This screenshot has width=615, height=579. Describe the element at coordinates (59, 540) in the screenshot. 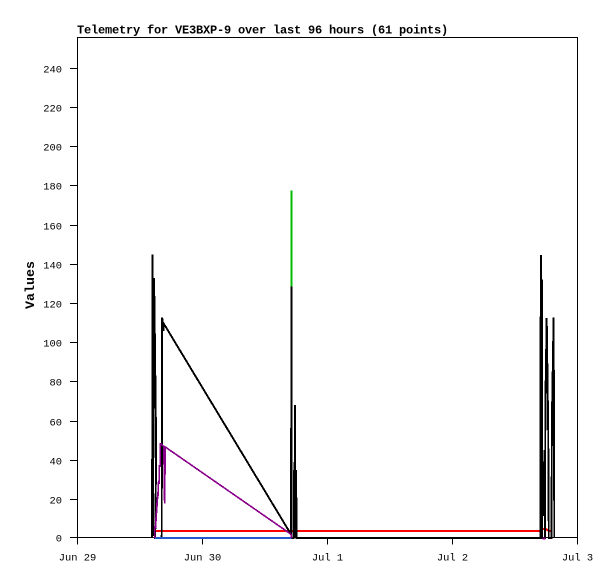

I see `svg-text: 0` at that location.